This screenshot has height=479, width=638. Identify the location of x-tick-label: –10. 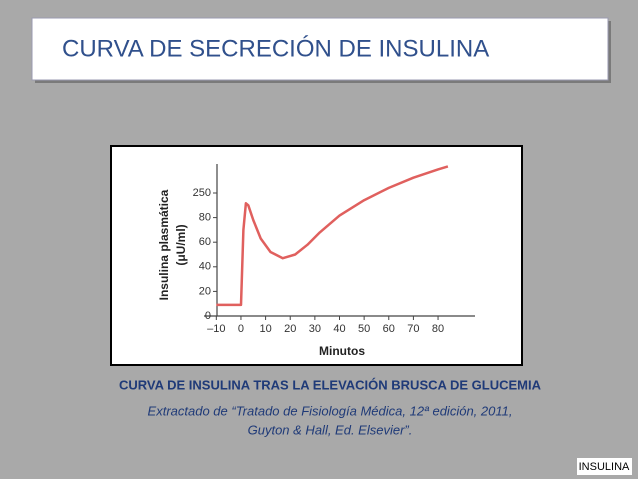
(216, 329).